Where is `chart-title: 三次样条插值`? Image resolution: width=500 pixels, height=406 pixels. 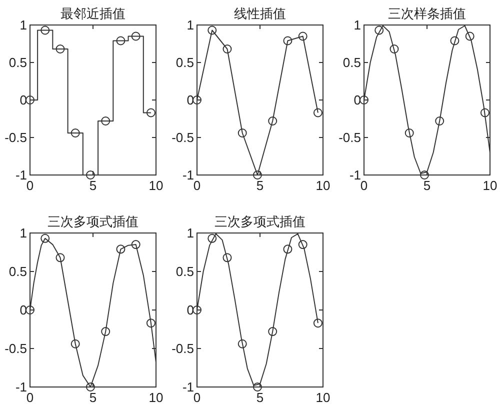
chart-title: 三次样条插值 is located at coordinates (427, 13).